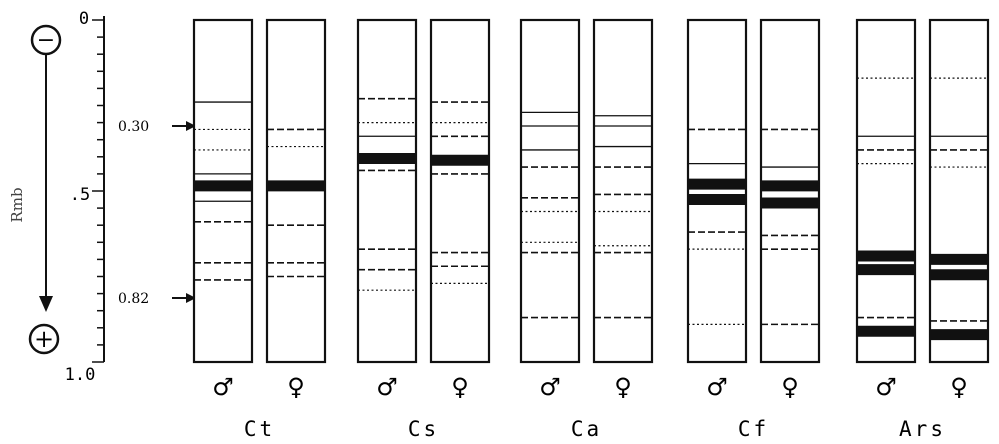 This screenshot has height=444, width=999. What do you see at coordinates (84, 19) in the screenshot?
I see `axis-label-top: 0` at bounding box center [84, 19].